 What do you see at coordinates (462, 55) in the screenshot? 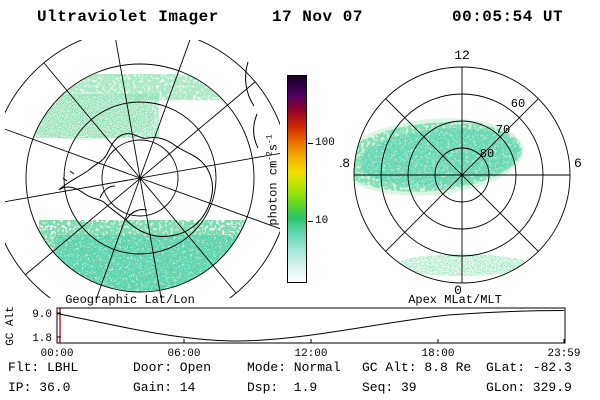
I see `mlt-label-12: 12` at bounding box center [462, 55].